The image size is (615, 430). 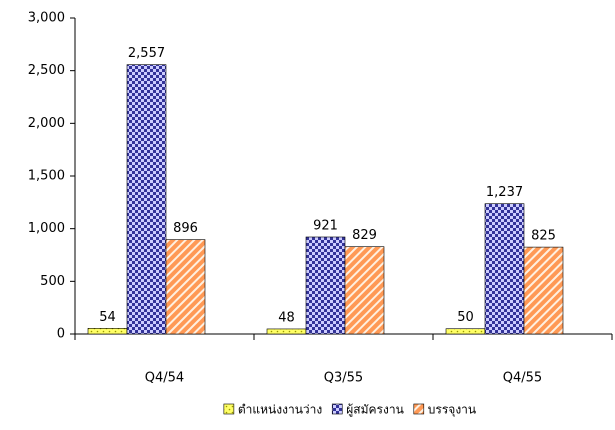 What do you see at coordinates (52, 281) in the screenshot?
I see `y-tick-label: 500` at bounding box center [52, 281].